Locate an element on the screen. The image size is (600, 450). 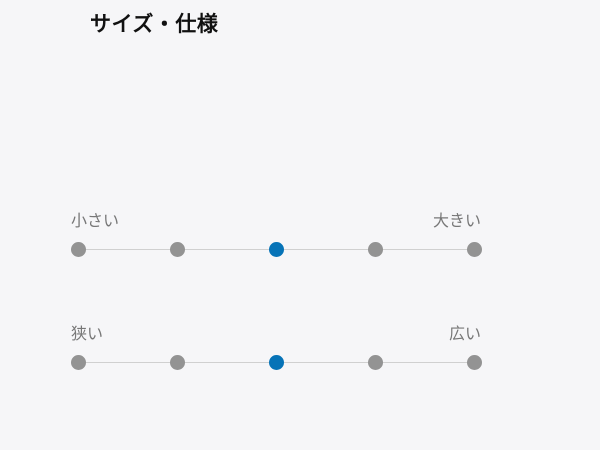
scale-min-label: 狭い is located at coordinates (87, 333).